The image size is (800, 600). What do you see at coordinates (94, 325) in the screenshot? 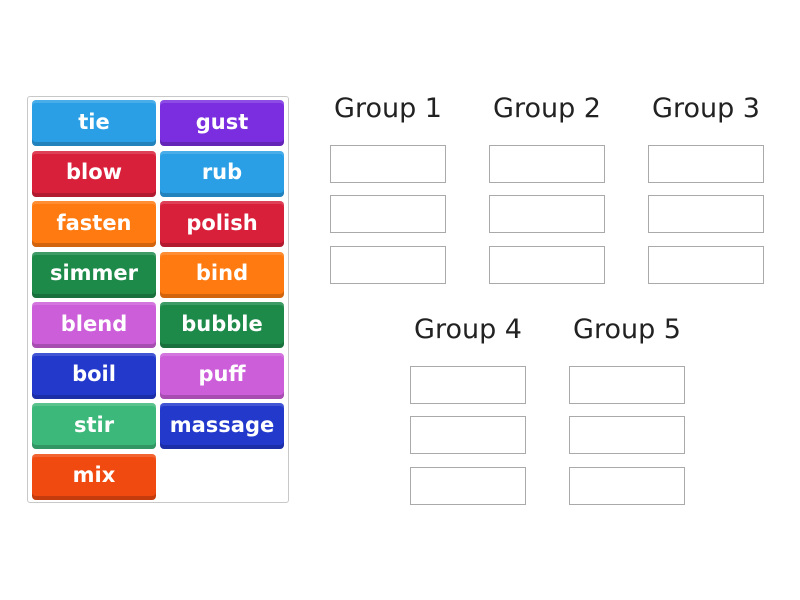
I see `word-tile-blend: blend` at bounding box center [94, 325].